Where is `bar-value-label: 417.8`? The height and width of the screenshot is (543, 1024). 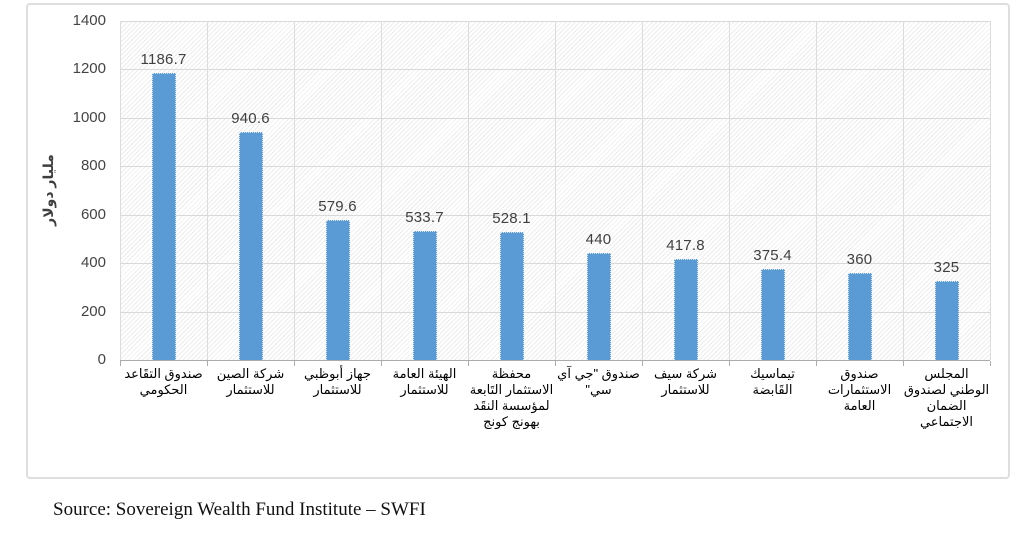
bar-value-label: 417.8 is located at coordinates (685, 245).